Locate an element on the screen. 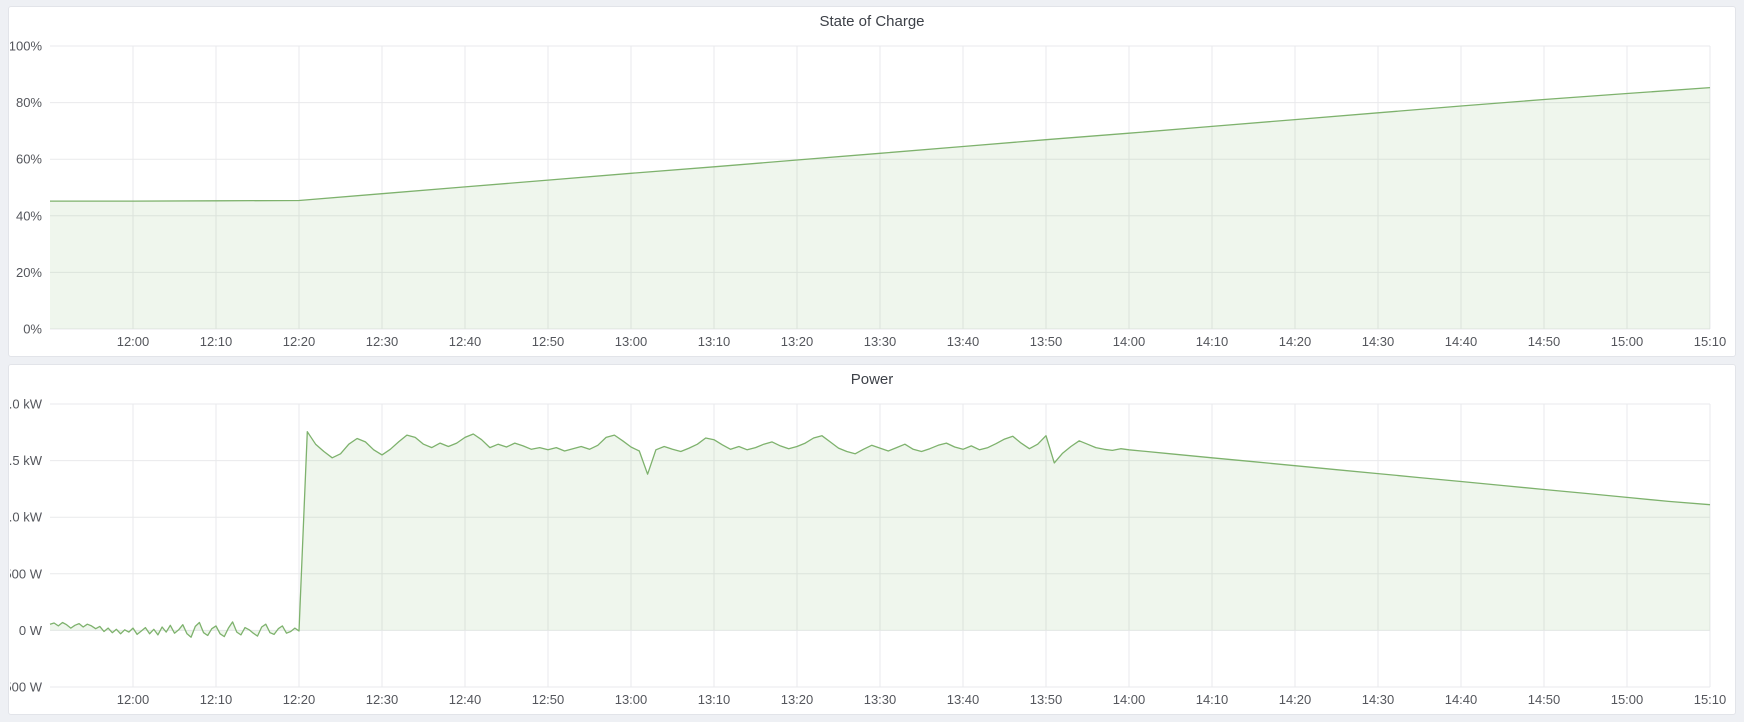 The image size is (1744, 722). y-tick-label: 2.0 kW is located at coordinates (26, 404).